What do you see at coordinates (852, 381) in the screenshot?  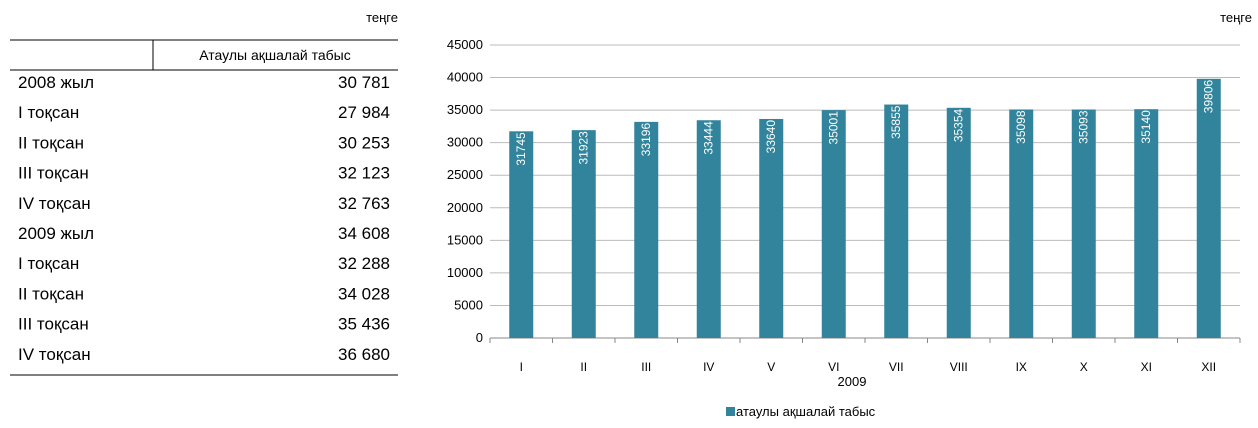 I see `x-axis-label: 2009` at bounding box center [852, 381].